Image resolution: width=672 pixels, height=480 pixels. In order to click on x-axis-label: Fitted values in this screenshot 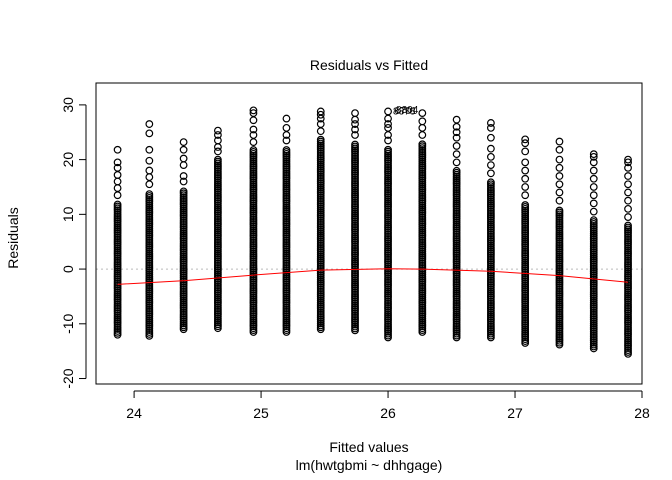, I will do `click(368, 447)`.